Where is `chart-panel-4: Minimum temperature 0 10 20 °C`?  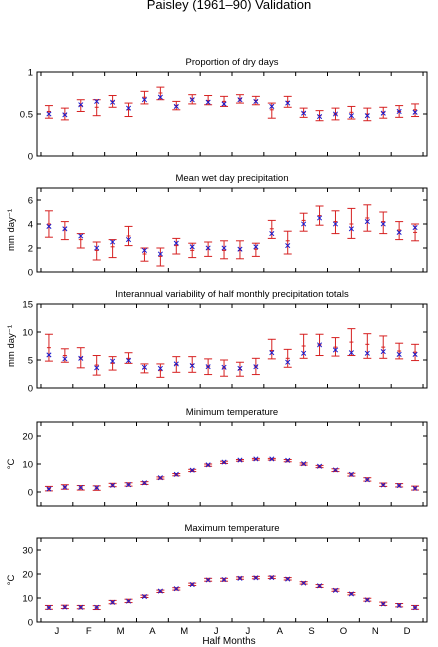 chart-panel-4: Minimum temperature 0 10 20 °C is located at coordinates (217, 457).